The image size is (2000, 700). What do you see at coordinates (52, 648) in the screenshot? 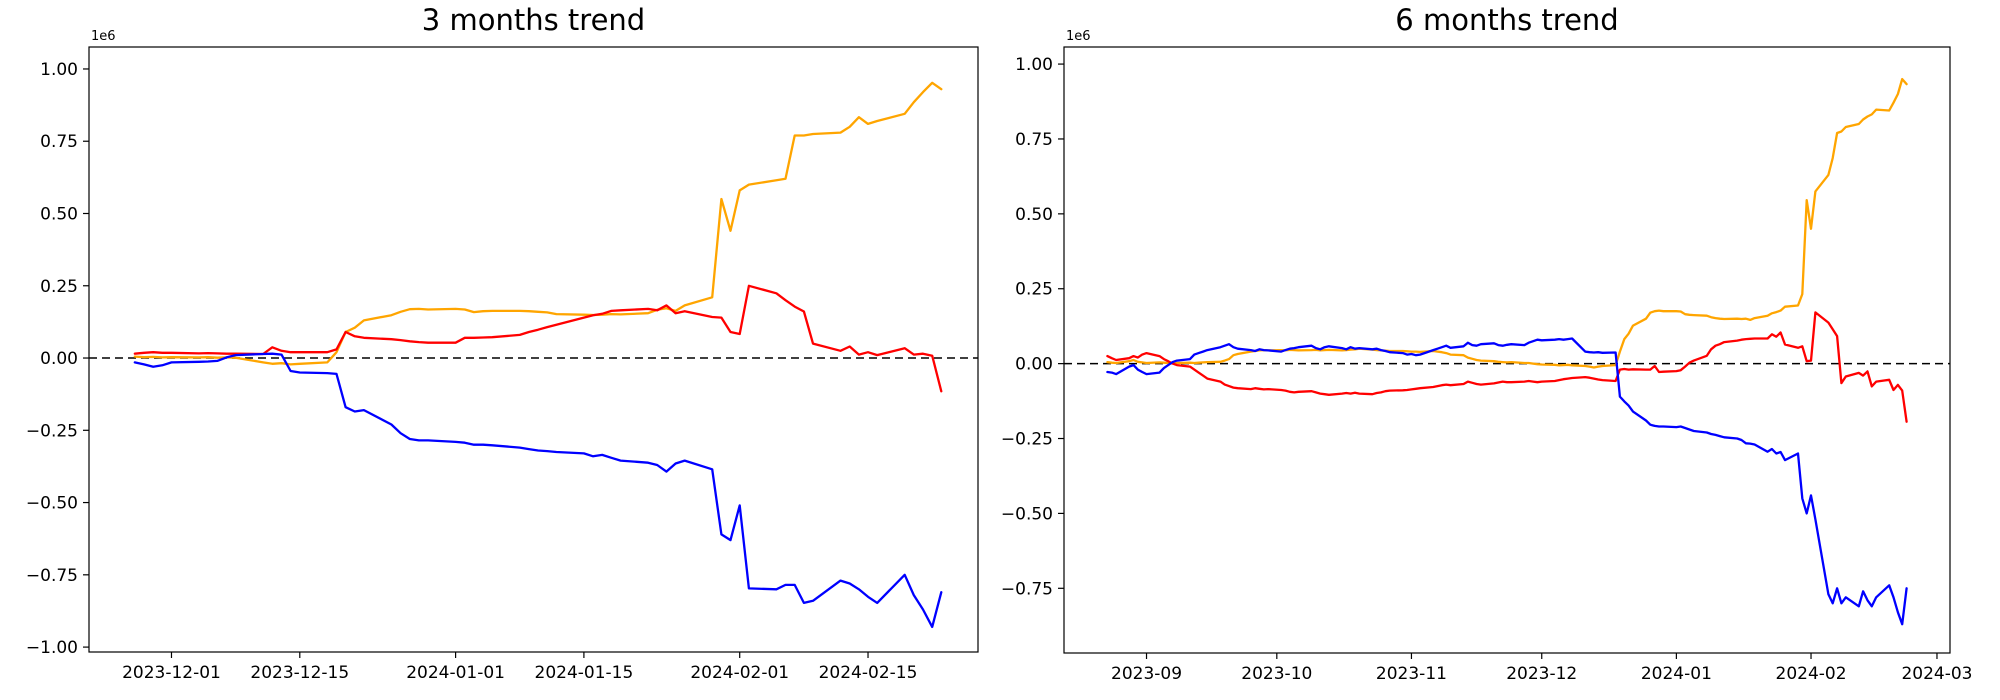
I see `y-tick-label: −1.00` at bounding box center [52, 648].